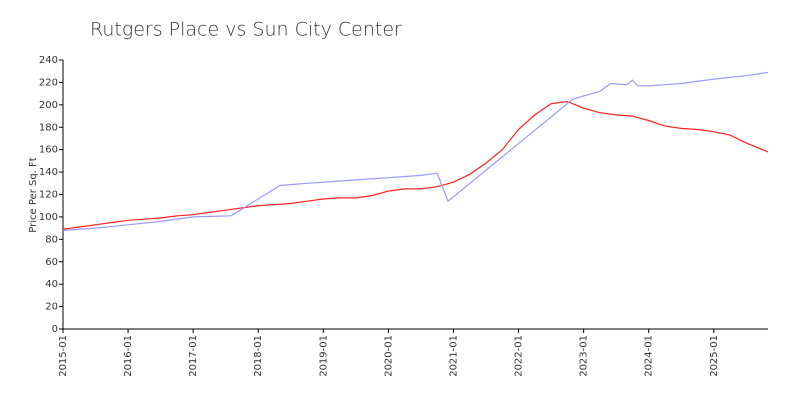  I want to click on y-tick-label: 20, so click(51, 307).